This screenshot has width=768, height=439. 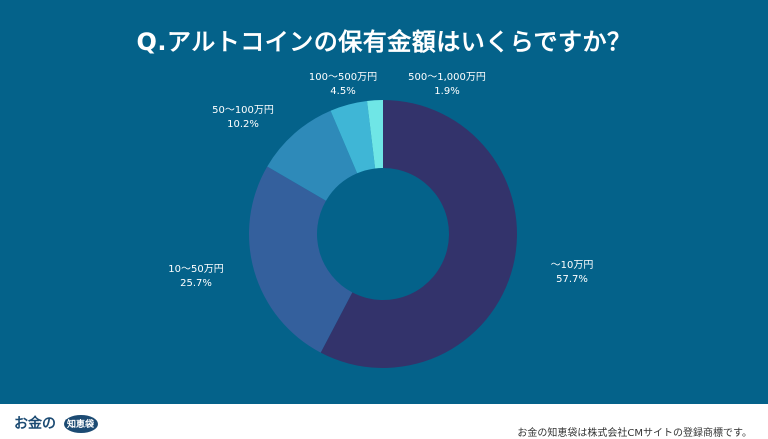 What do you see at coordinates (342, 91) in the screenshot?
I see `slice-percent-label: 4.5%` at bounding box center [342, 91].